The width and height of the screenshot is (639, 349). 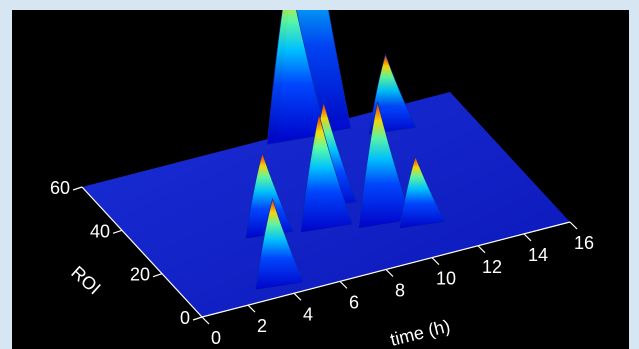 What do you see at coordinates (492, 267) in the screenshot?
I see `x-tick-label: 12` at bounding box center [492, 267].